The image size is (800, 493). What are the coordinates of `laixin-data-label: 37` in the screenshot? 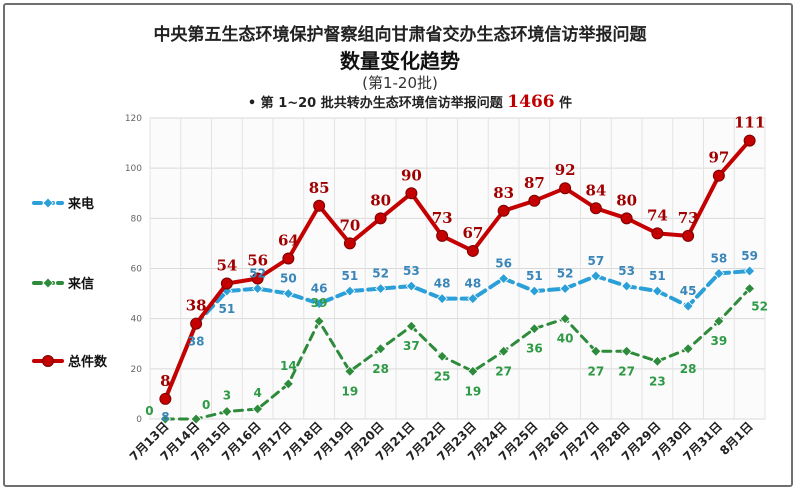 It's located at (411, 346).